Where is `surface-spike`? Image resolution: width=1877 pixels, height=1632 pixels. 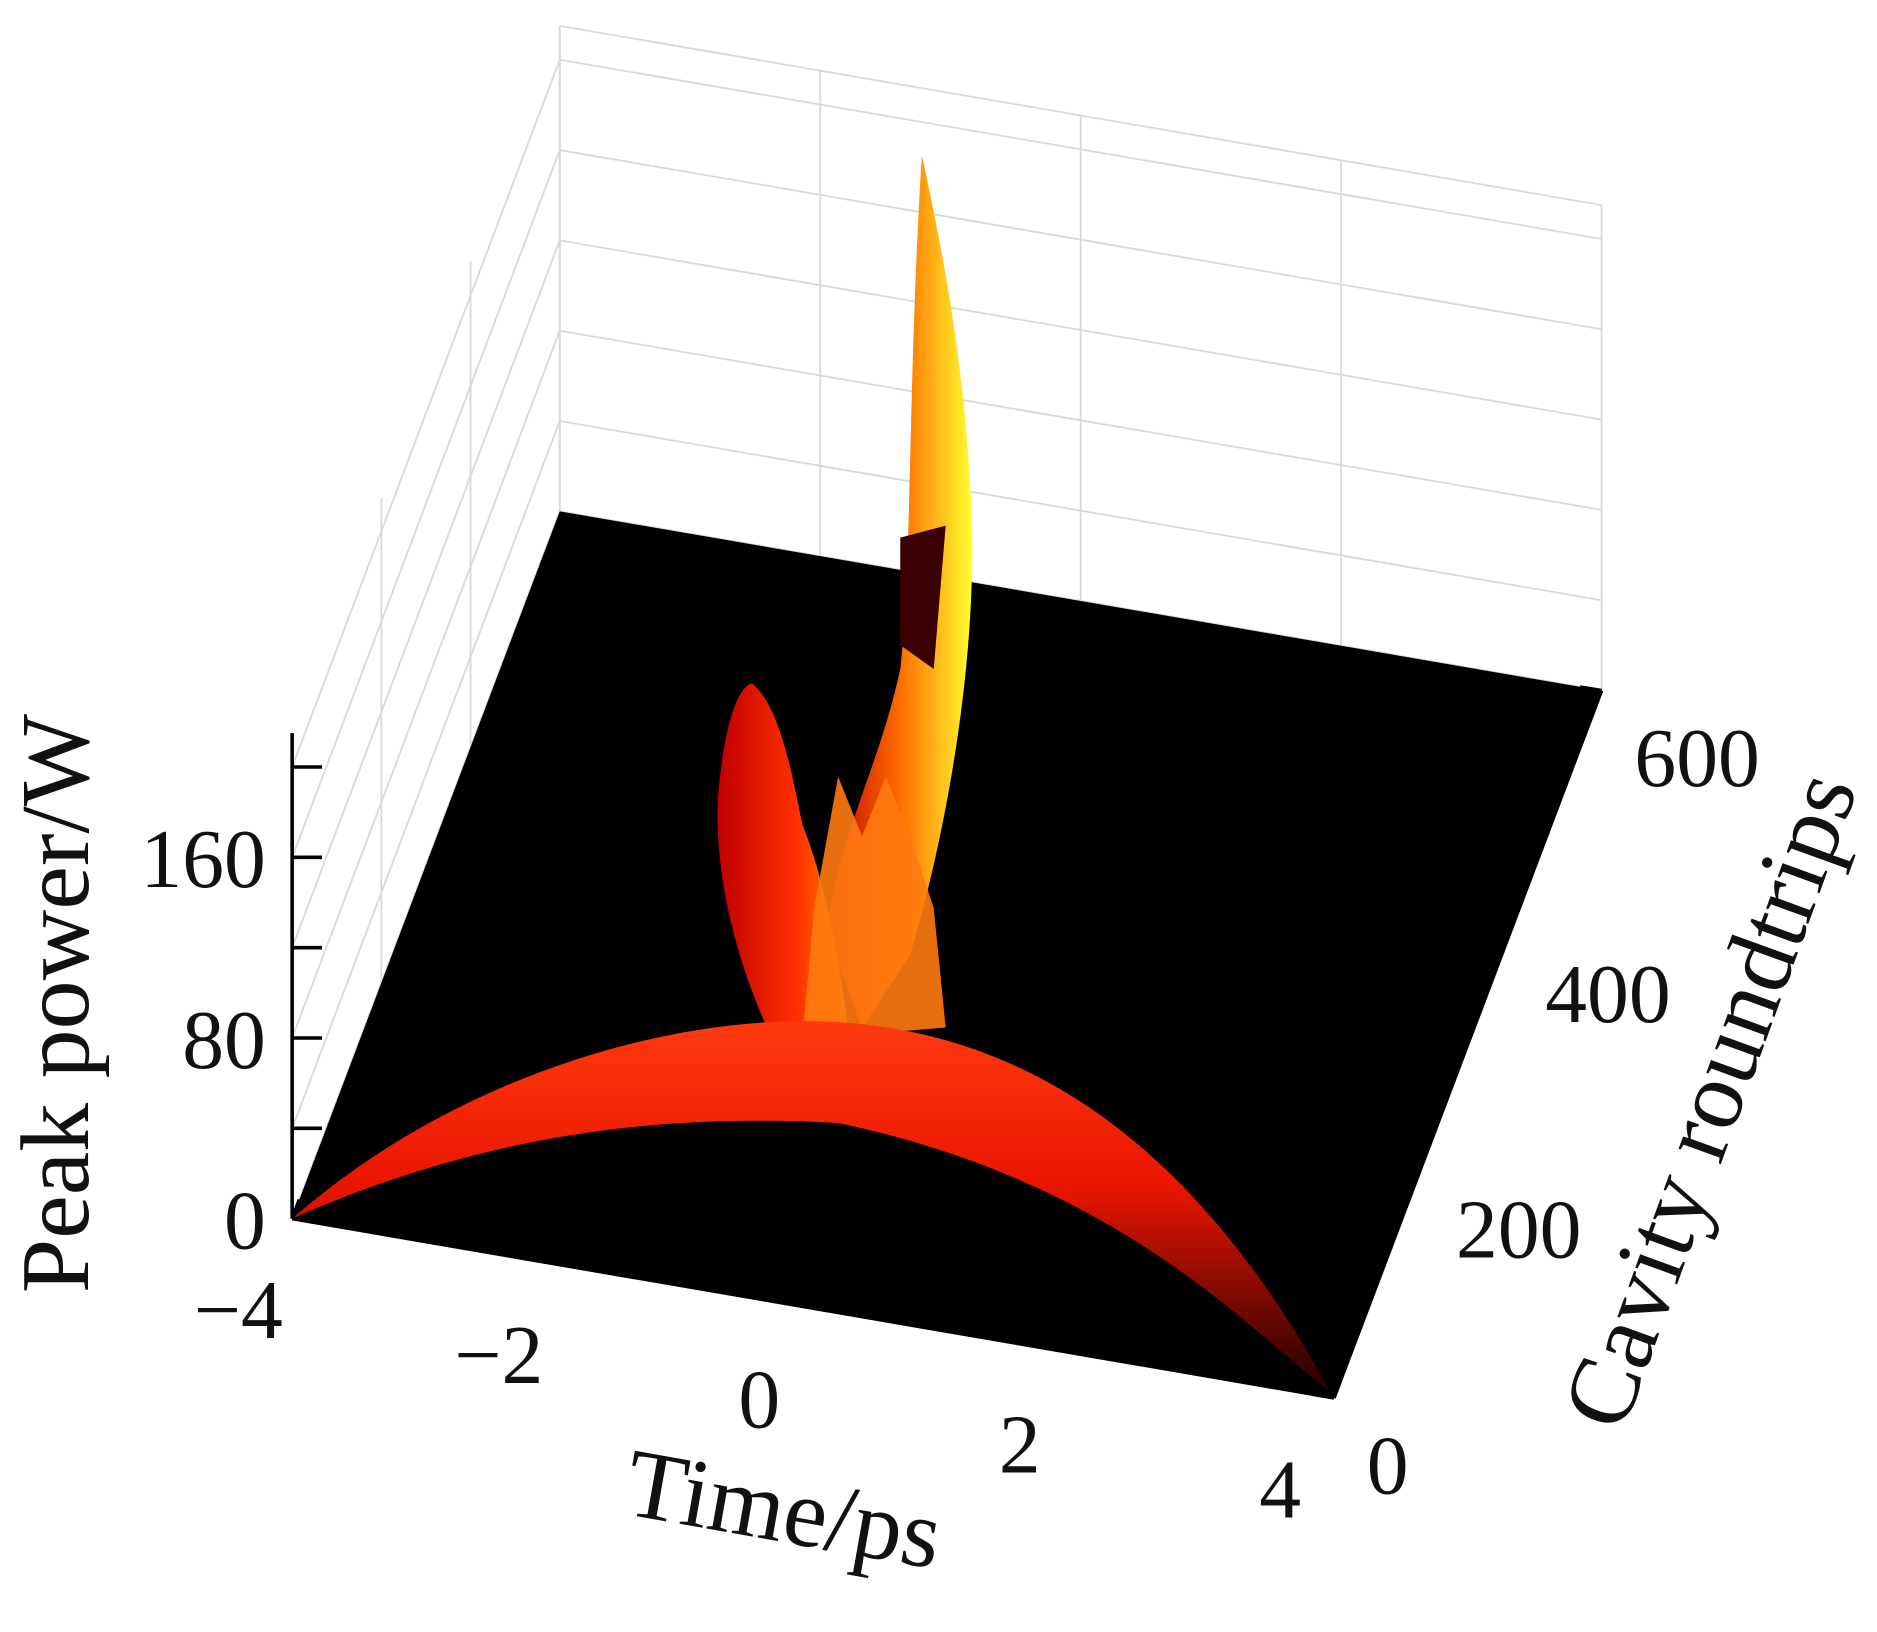 surface-spike is located at coordinates (899, 591).